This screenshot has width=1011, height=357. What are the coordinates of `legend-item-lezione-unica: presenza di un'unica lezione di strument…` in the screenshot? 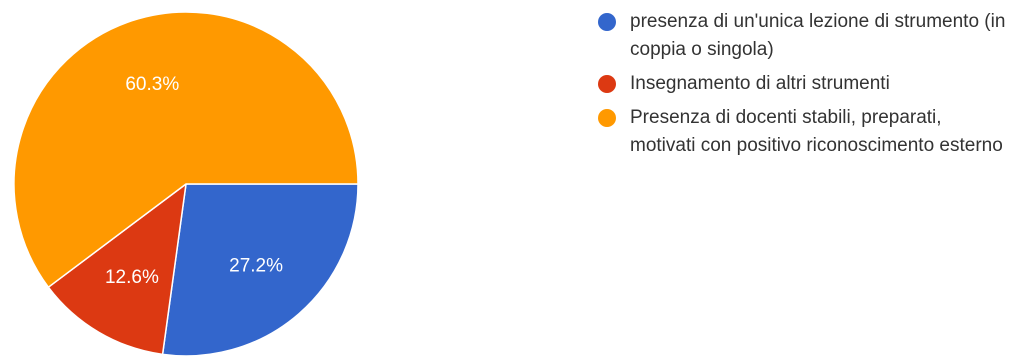 It's located at (803, 36).